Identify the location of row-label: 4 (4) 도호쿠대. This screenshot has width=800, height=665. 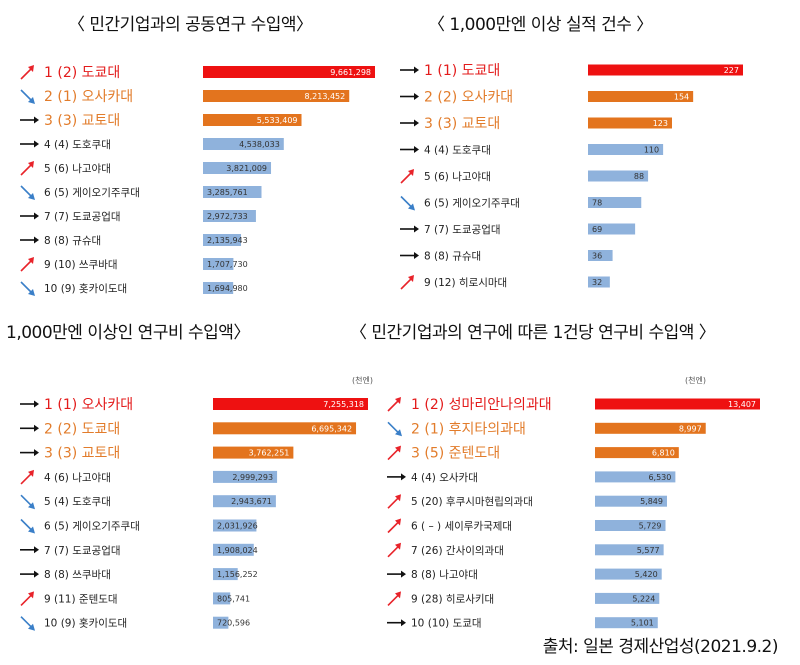
(457, 151).